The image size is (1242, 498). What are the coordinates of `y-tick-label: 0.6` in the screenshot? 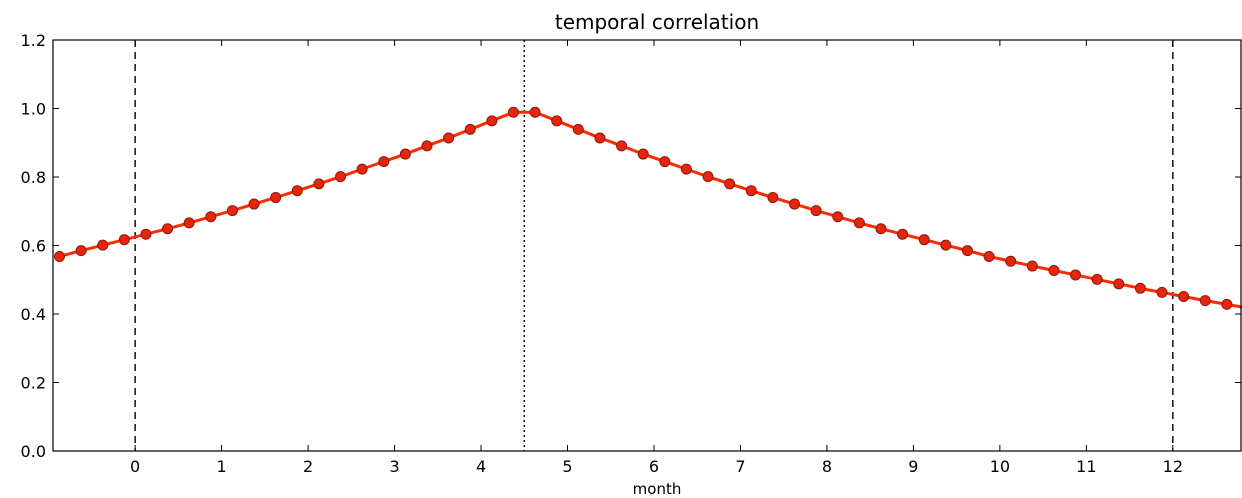 It's located at (33, 246).